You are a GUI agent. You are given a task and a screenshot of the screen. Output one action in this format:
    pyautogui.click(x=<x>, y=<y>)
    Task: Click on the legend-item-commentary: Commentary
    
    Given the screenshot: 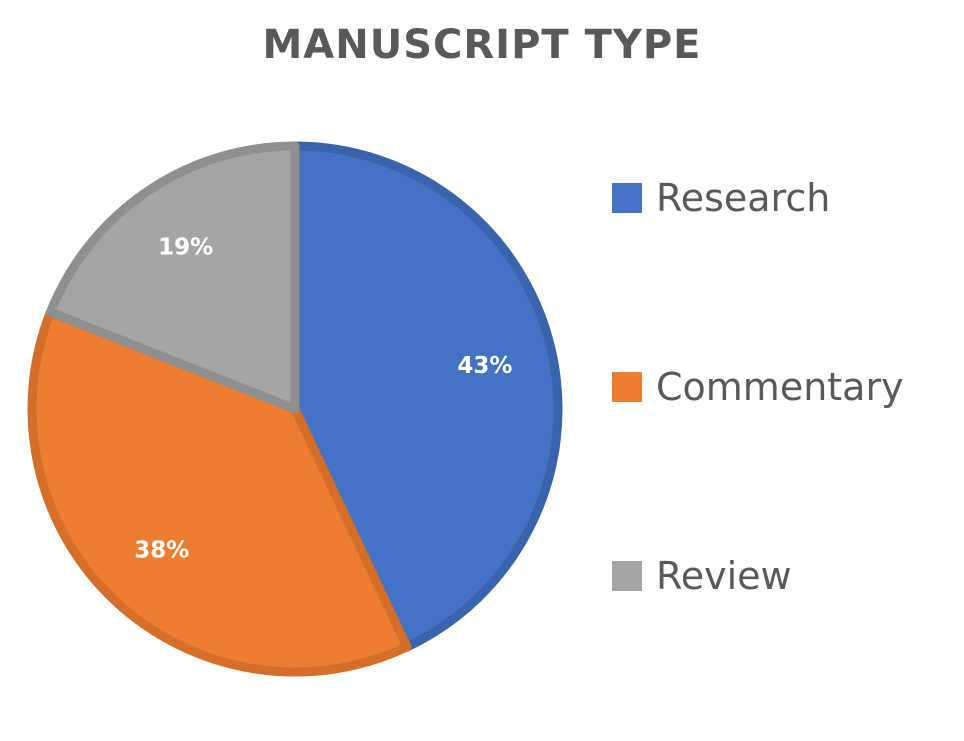 What is the action you would take?
    pyautogui.click(x=758, y=387)
    